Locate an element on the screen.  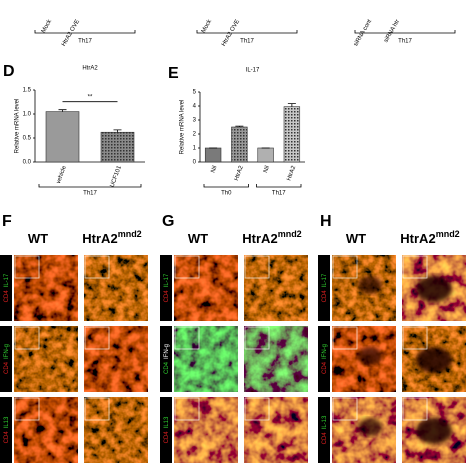
row-label: CD4 IL-13 is located at coordinates (325, 429).